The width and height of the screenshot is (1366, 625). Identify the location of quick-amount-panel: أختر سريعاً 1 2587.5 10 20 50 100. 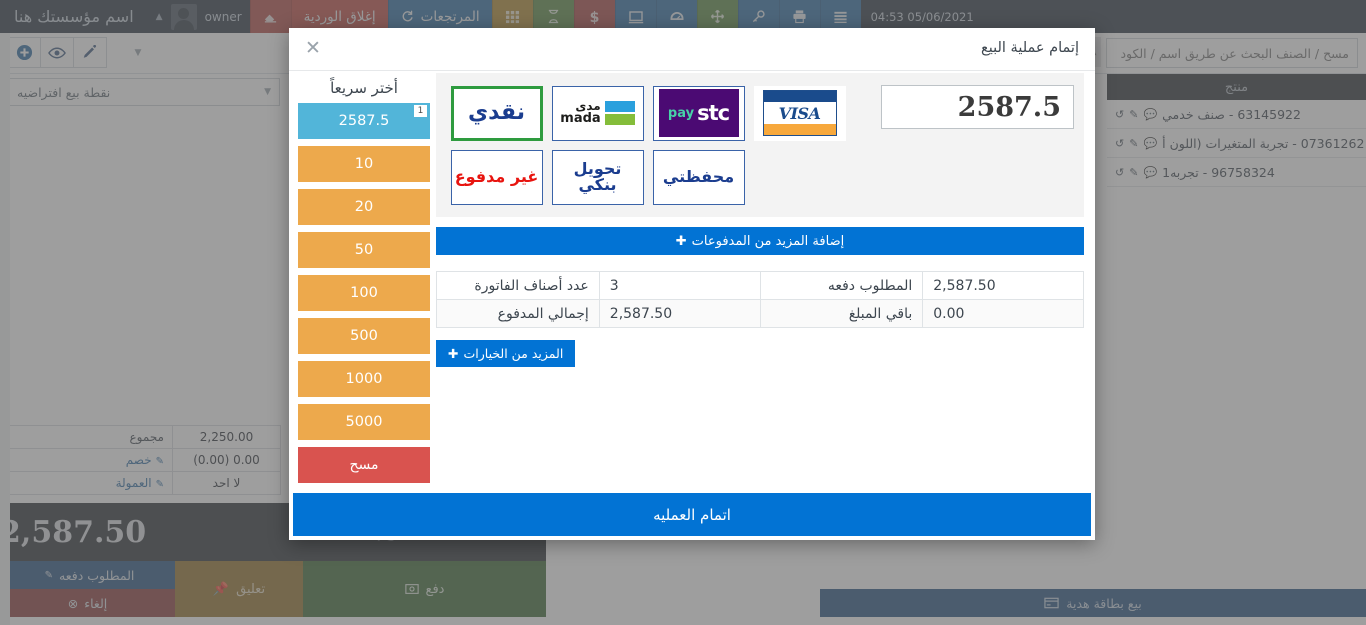
(364, 282).